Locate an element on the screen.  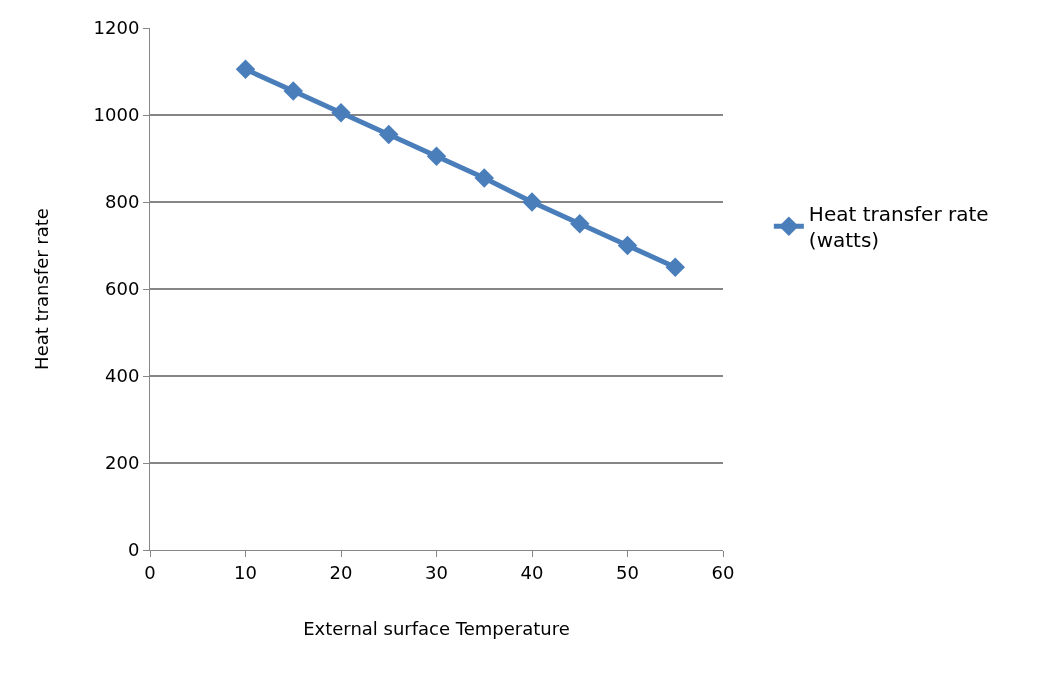
x-tick-label: 40 is located at coordinates (532, 572).